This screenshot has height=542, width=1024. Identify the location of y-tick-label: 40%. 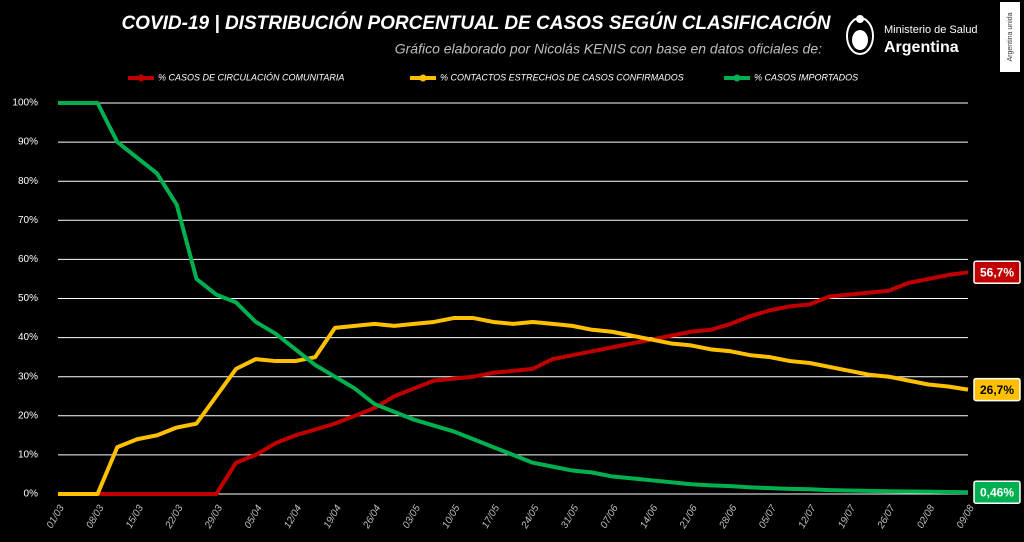
(28, 337).